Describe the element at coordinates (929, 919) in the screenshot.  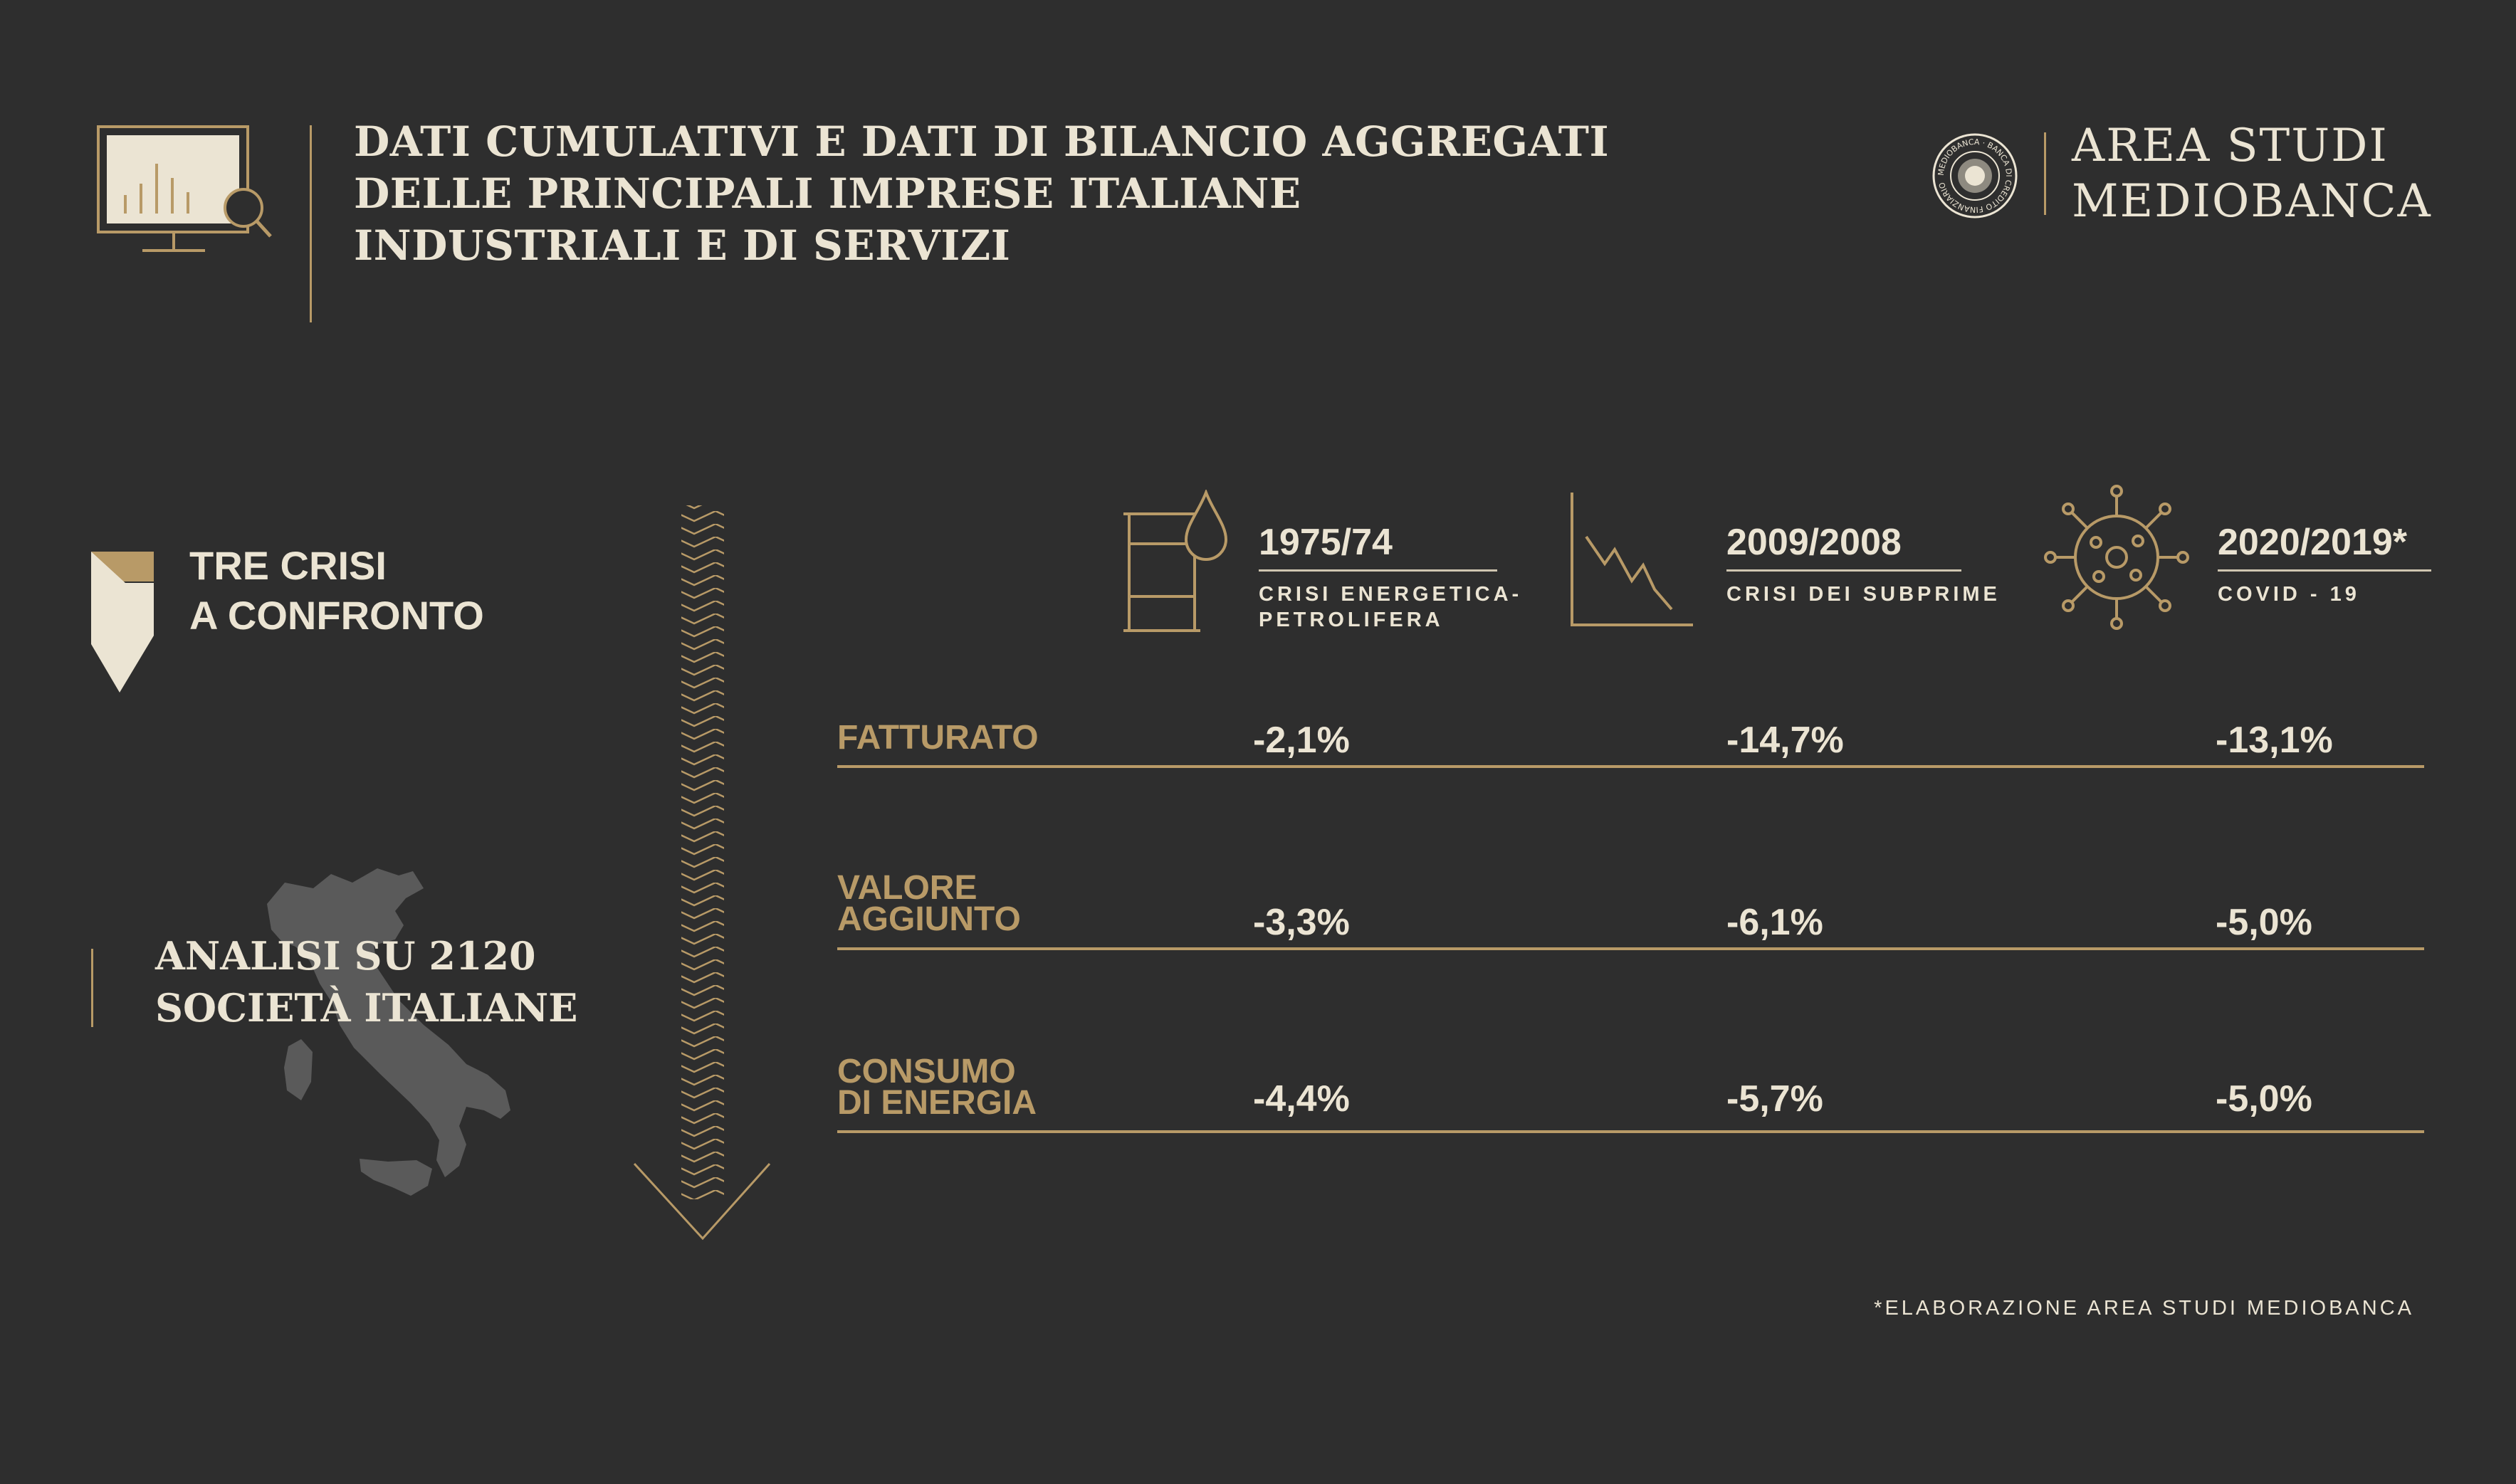
I see `metric-label: AGGIUNTO` at that location.